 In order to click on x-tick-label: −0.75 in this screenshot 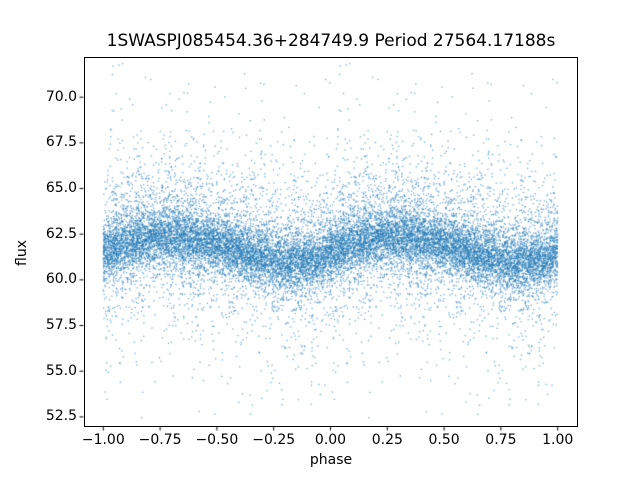, I will do `click(160, 440)`.